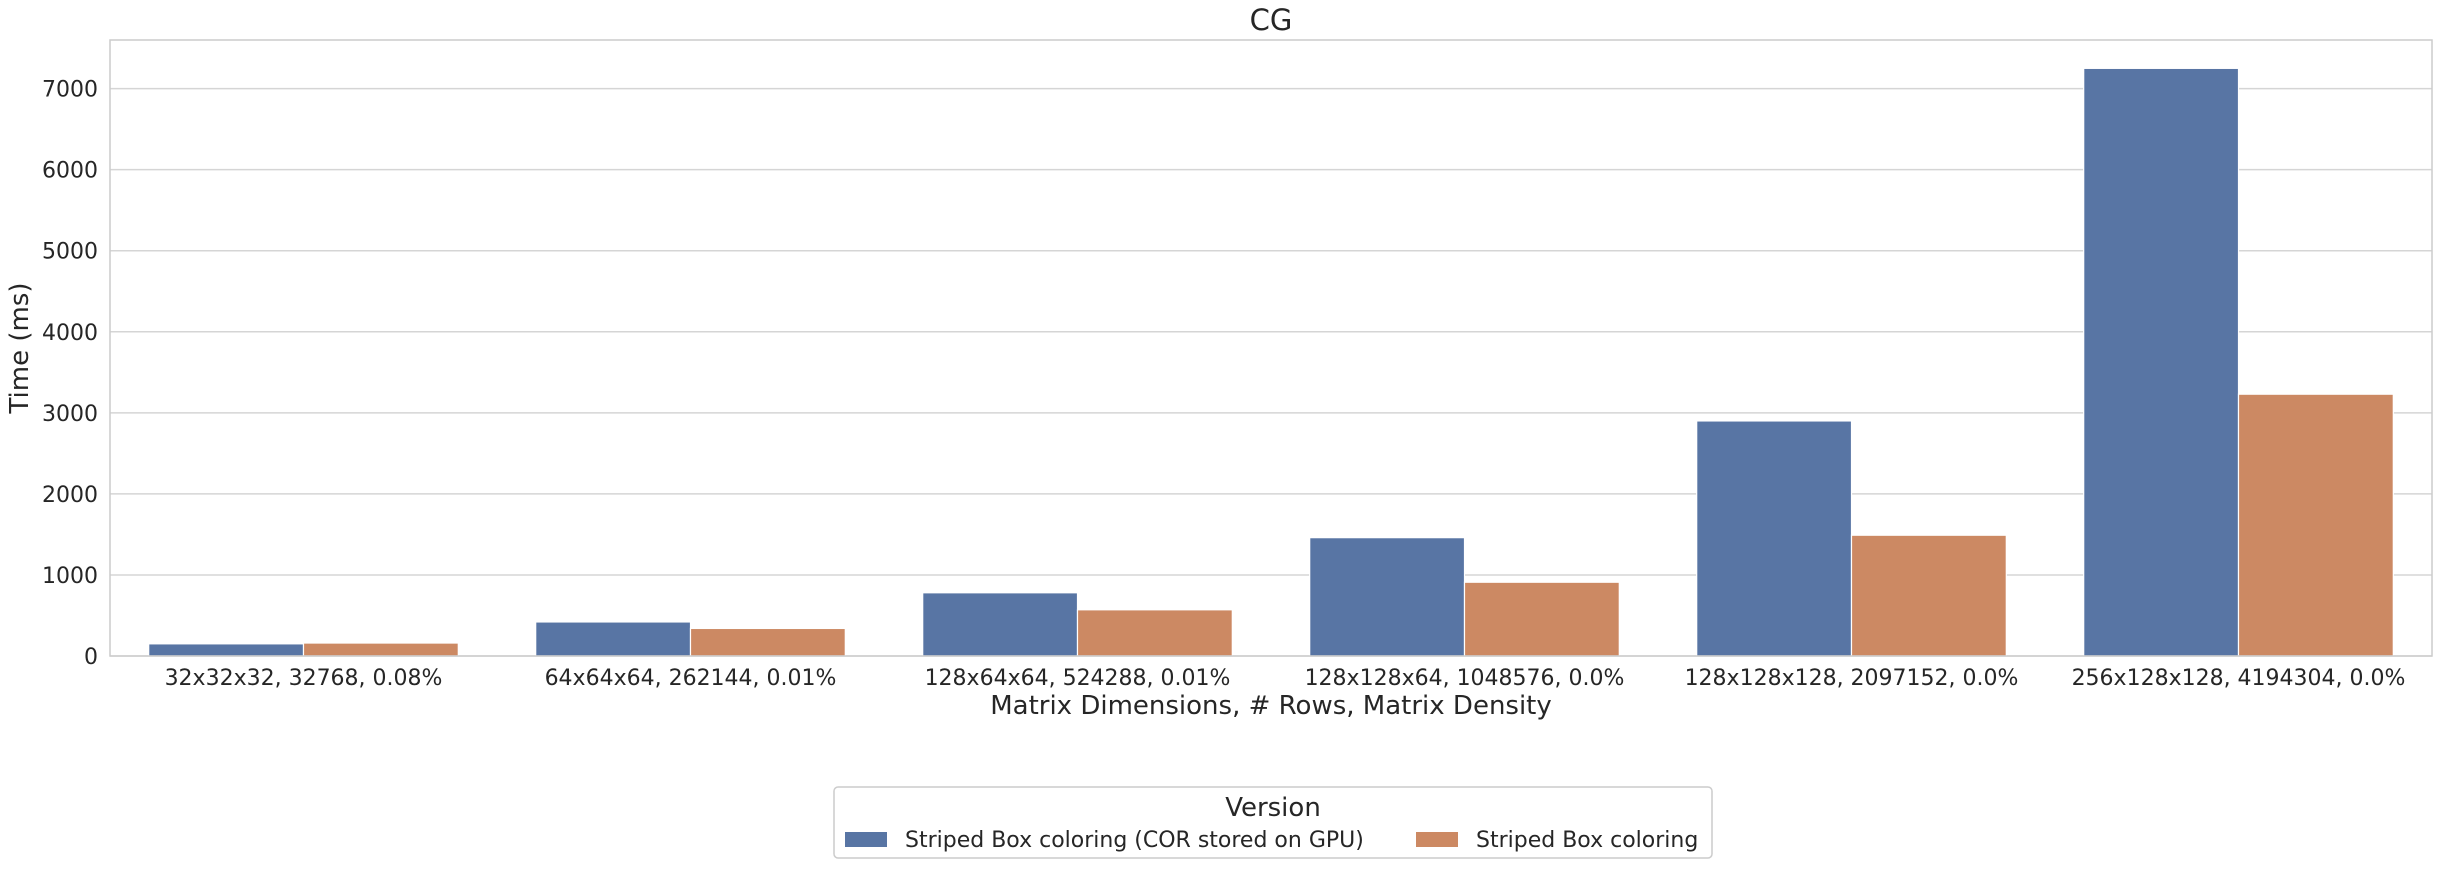 The height and width of the screenshot is (874, 2444). What do you see at coordinates (1134, 840) in the screenshot?
I see `legend-label-gpu: Striped Box coloring (COR stored on GPU)` at bounding box center [1134, 840].